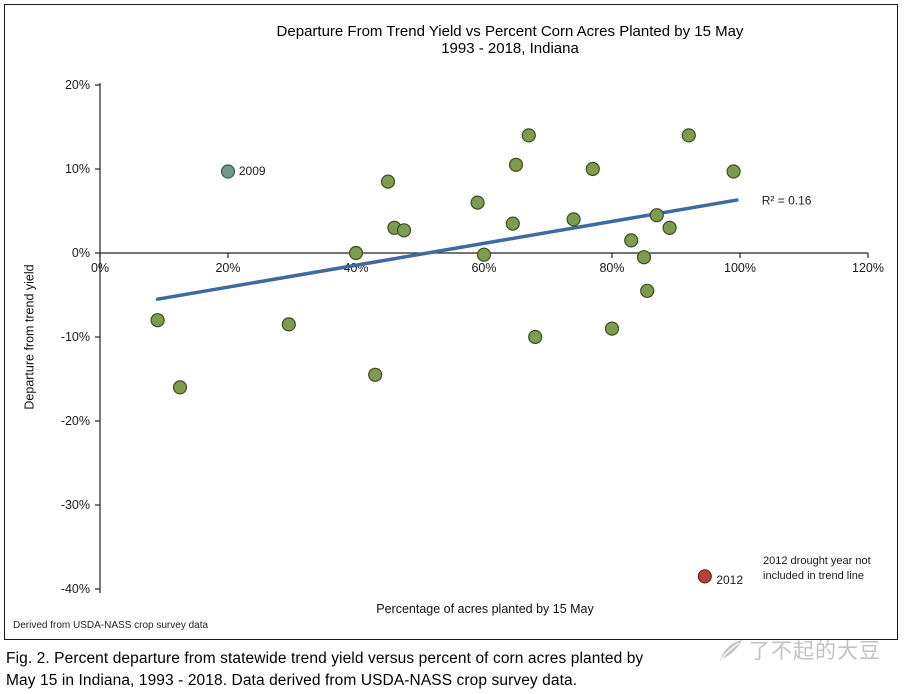 The height and width of the screenshot is (694, 907). What do you see at coordinates (483, 268) in the screenshot?
I see `x-tick-label: 60%` at bounding box center [483, 268].